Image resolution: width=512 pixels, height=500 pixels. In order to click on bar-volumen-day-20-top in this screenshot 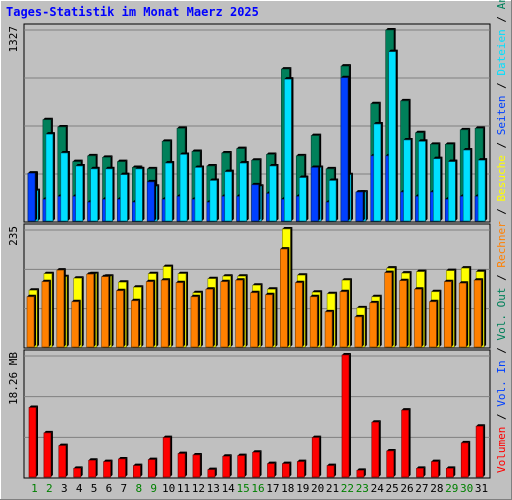, I will do `click(317, 436)`.